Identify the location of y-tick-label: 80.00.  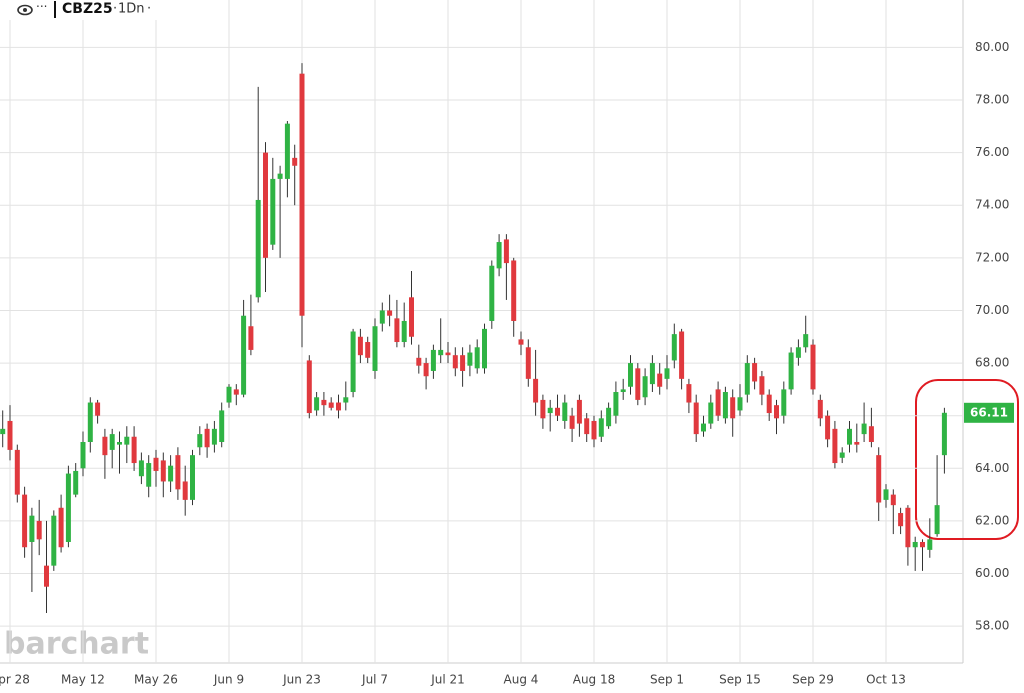
(992, 47).